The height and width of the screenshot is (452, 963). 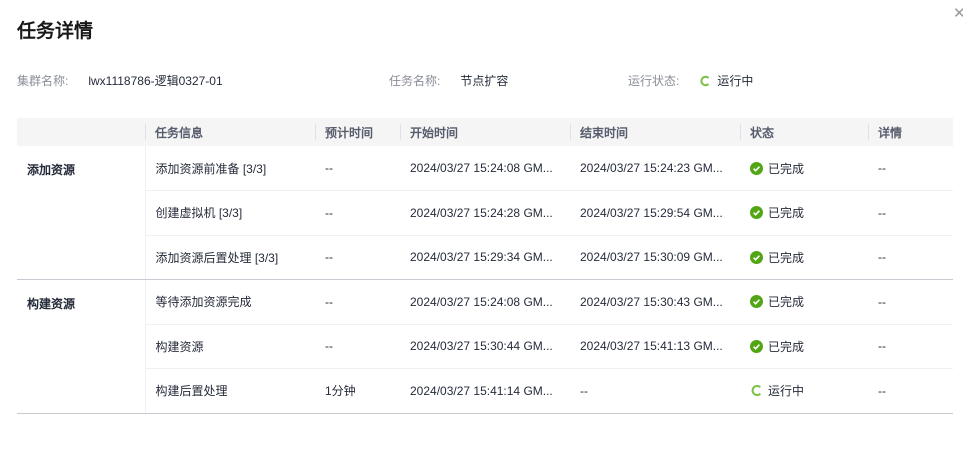 I want to click on column-header-status: 状态, so click(x=804, y=132).